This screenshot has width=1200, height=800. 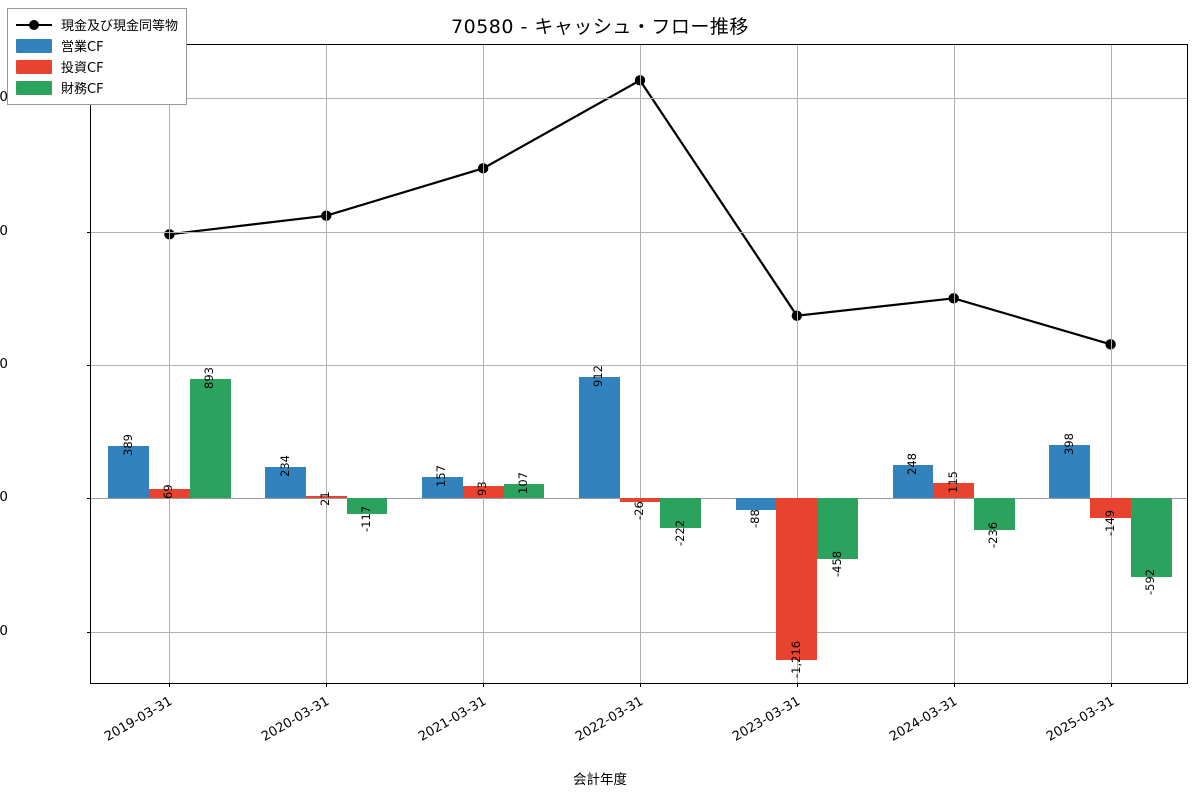 I want to click on x-axis-tick-label: 2024-03-31, so click(x=923, y=719).